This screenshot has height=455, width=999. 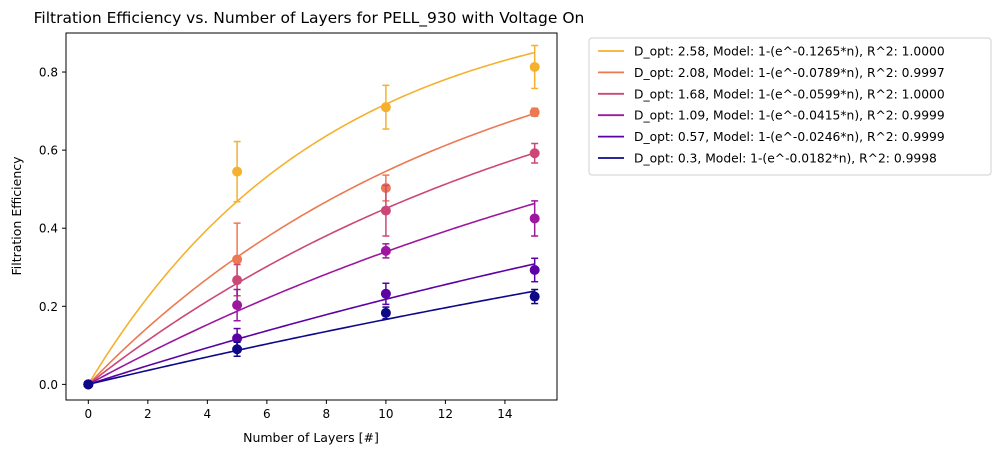 What do you see at coordinates (445, 414) in the screenshot?
I see `x-tick-label: 12` at bounding box center [445, 414].